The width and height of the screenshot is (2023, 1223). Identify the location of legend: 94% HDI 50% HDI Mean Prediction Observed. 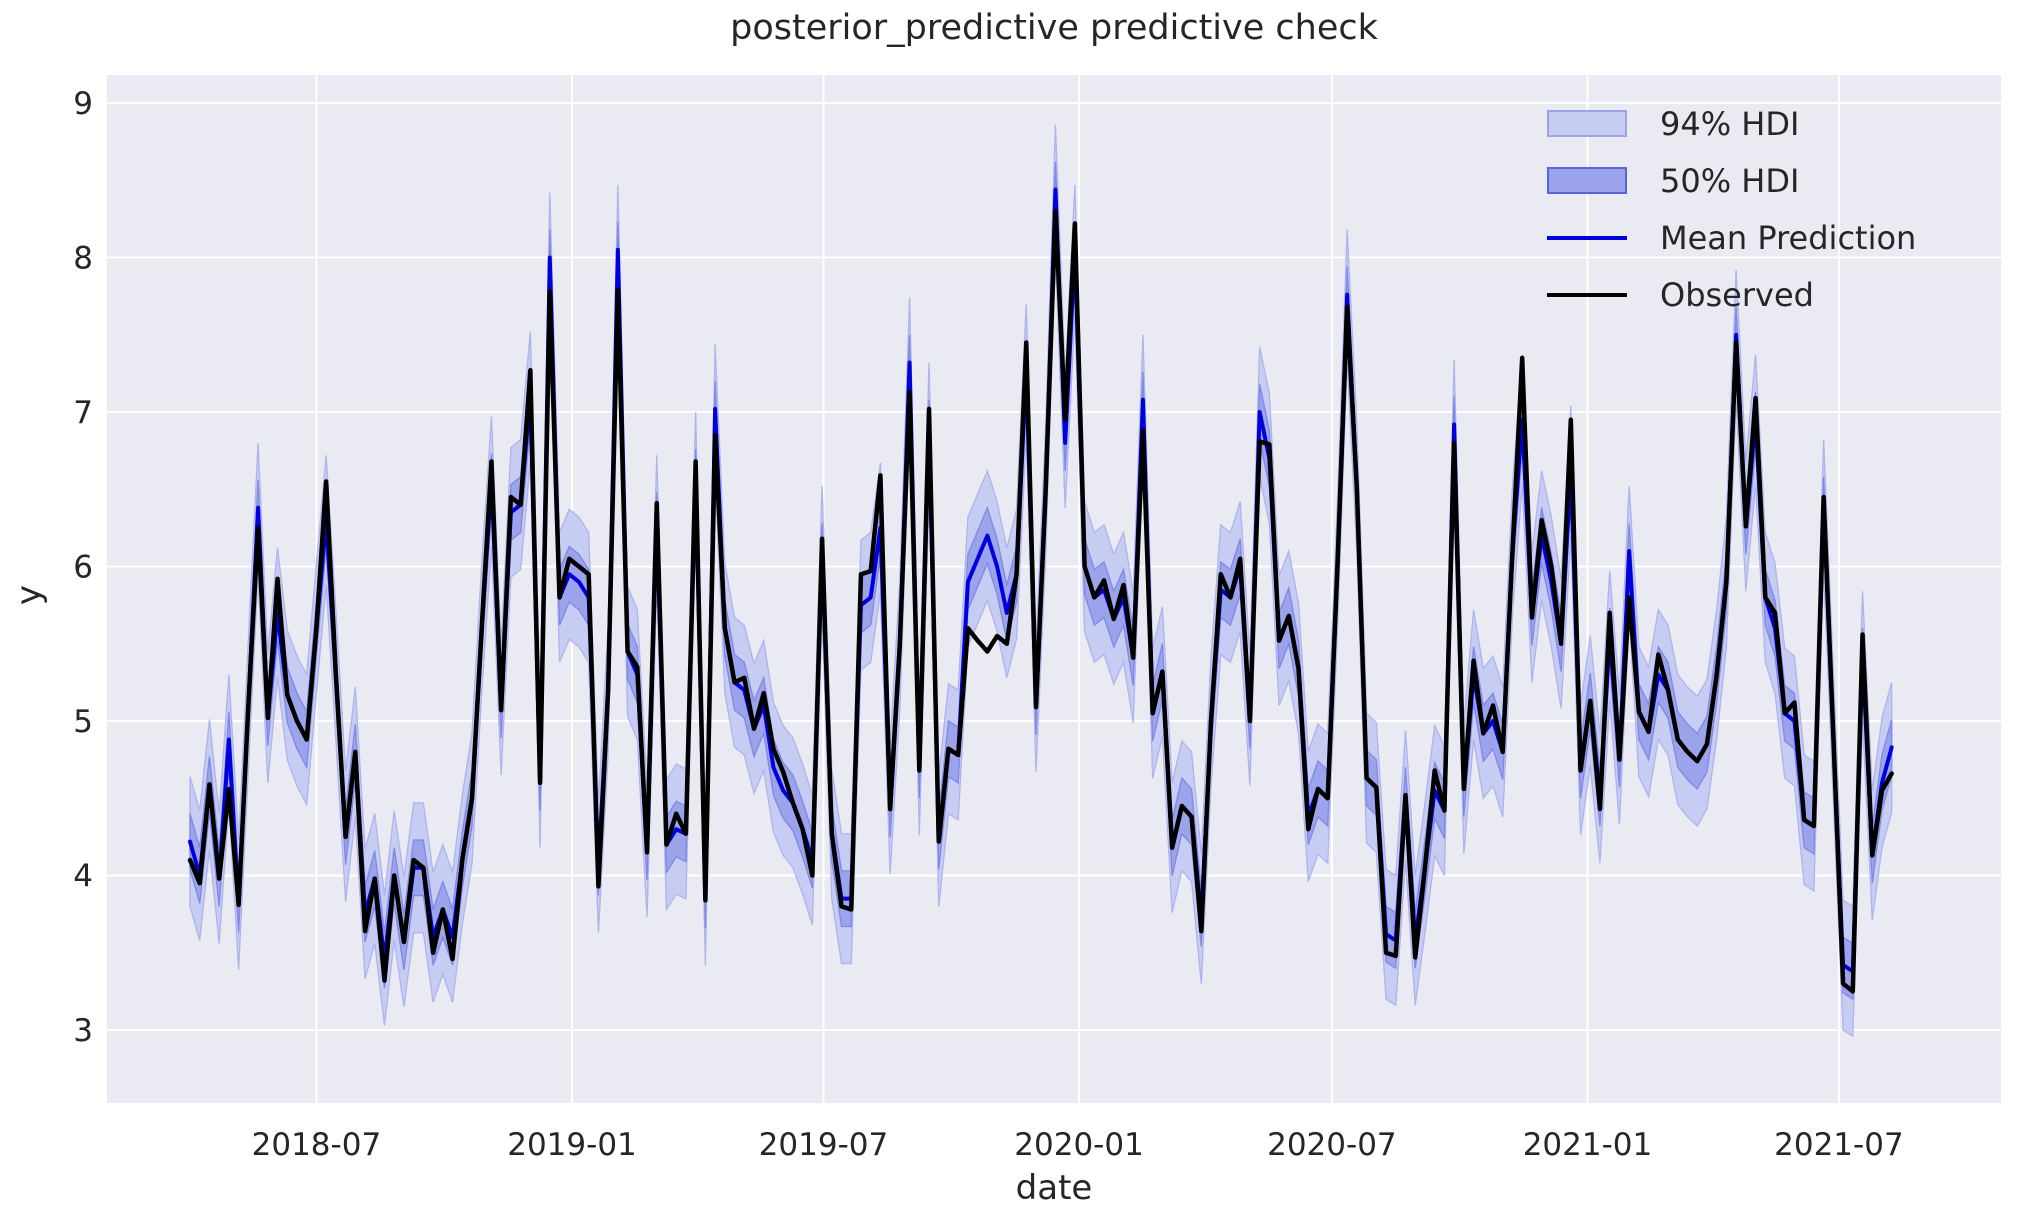
(1731, 209).